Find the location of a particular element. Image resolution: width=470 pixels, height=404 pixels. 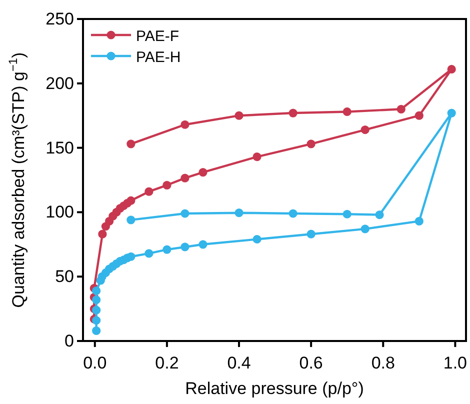

x-tick-label: 0.6 is located at coordinates (311, 363).